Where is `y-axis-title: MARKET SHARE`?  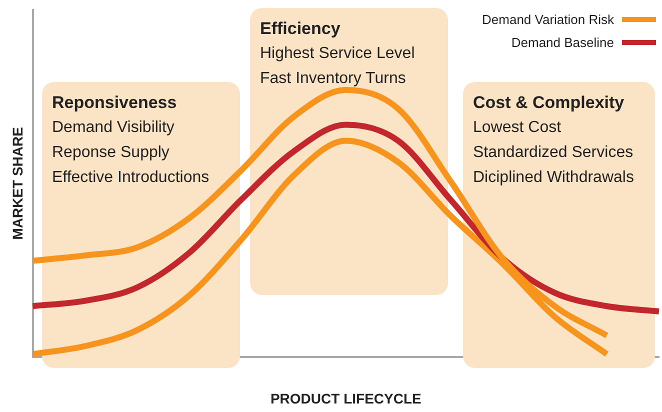
y-axis-title: MARKET SHARE is located at coordinates (17, 183).